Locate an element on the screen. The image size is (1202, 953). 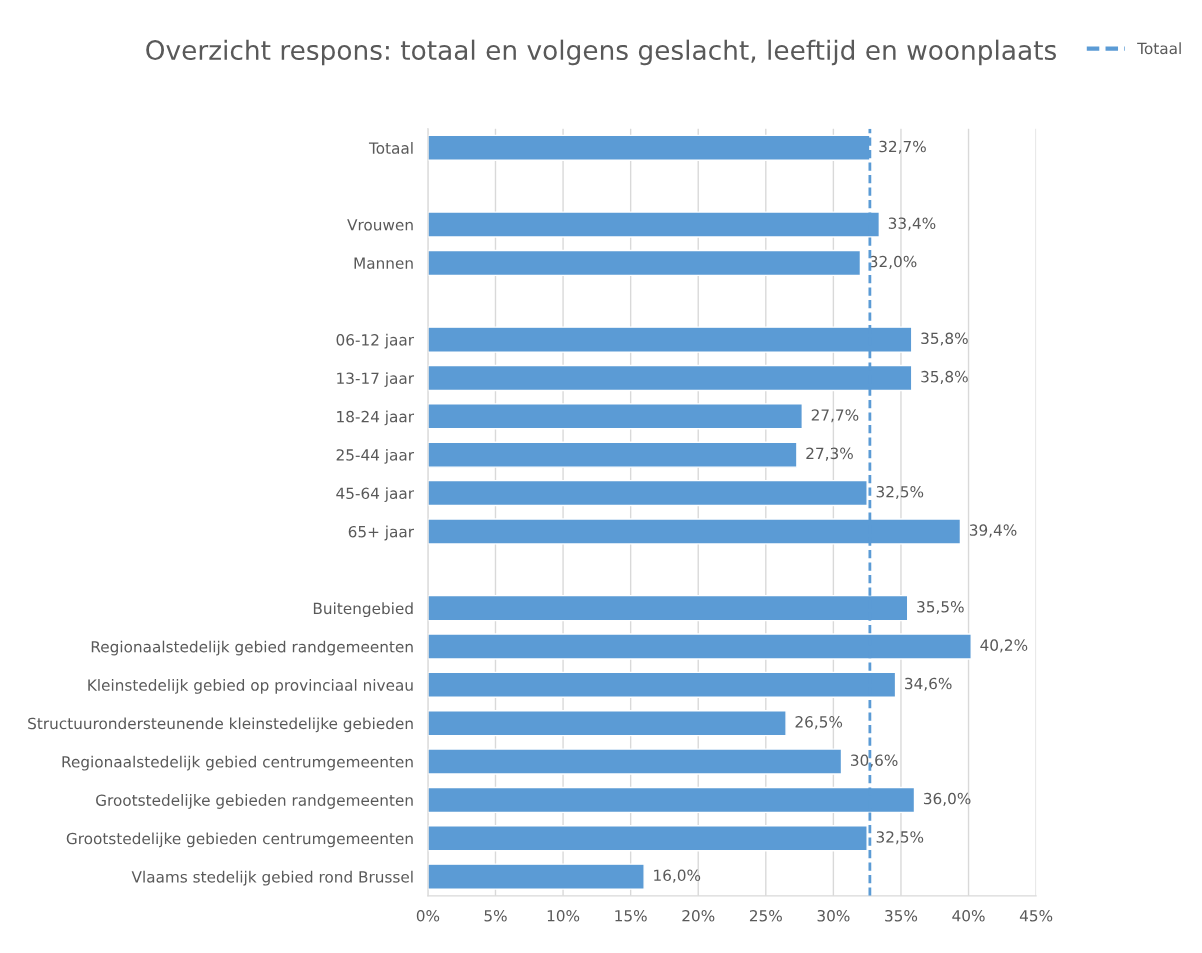
data-label: 33,4% is located at coordinates (912, 224).